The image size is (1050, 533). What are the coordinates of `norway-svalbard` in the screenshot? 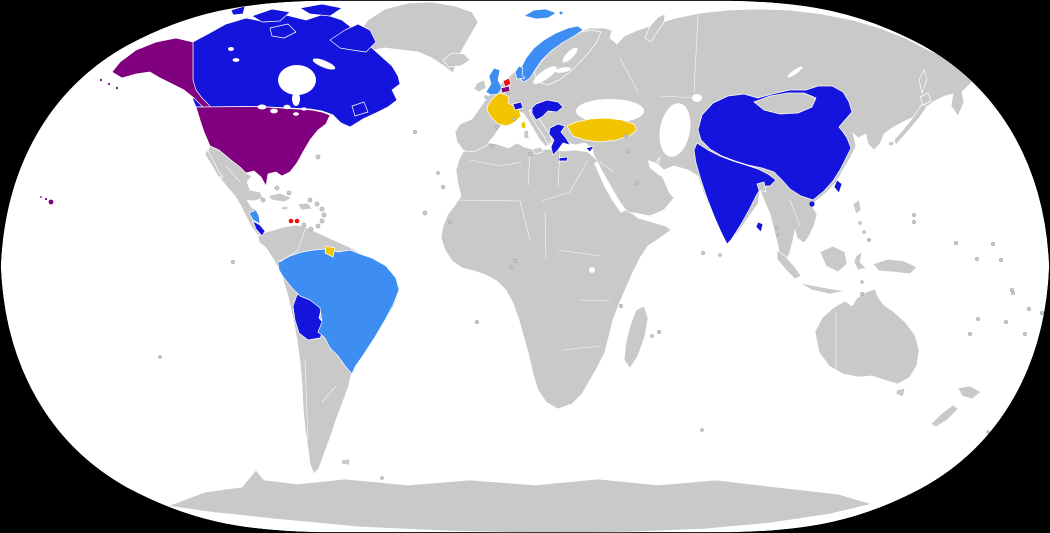 It's located at (540, 14).